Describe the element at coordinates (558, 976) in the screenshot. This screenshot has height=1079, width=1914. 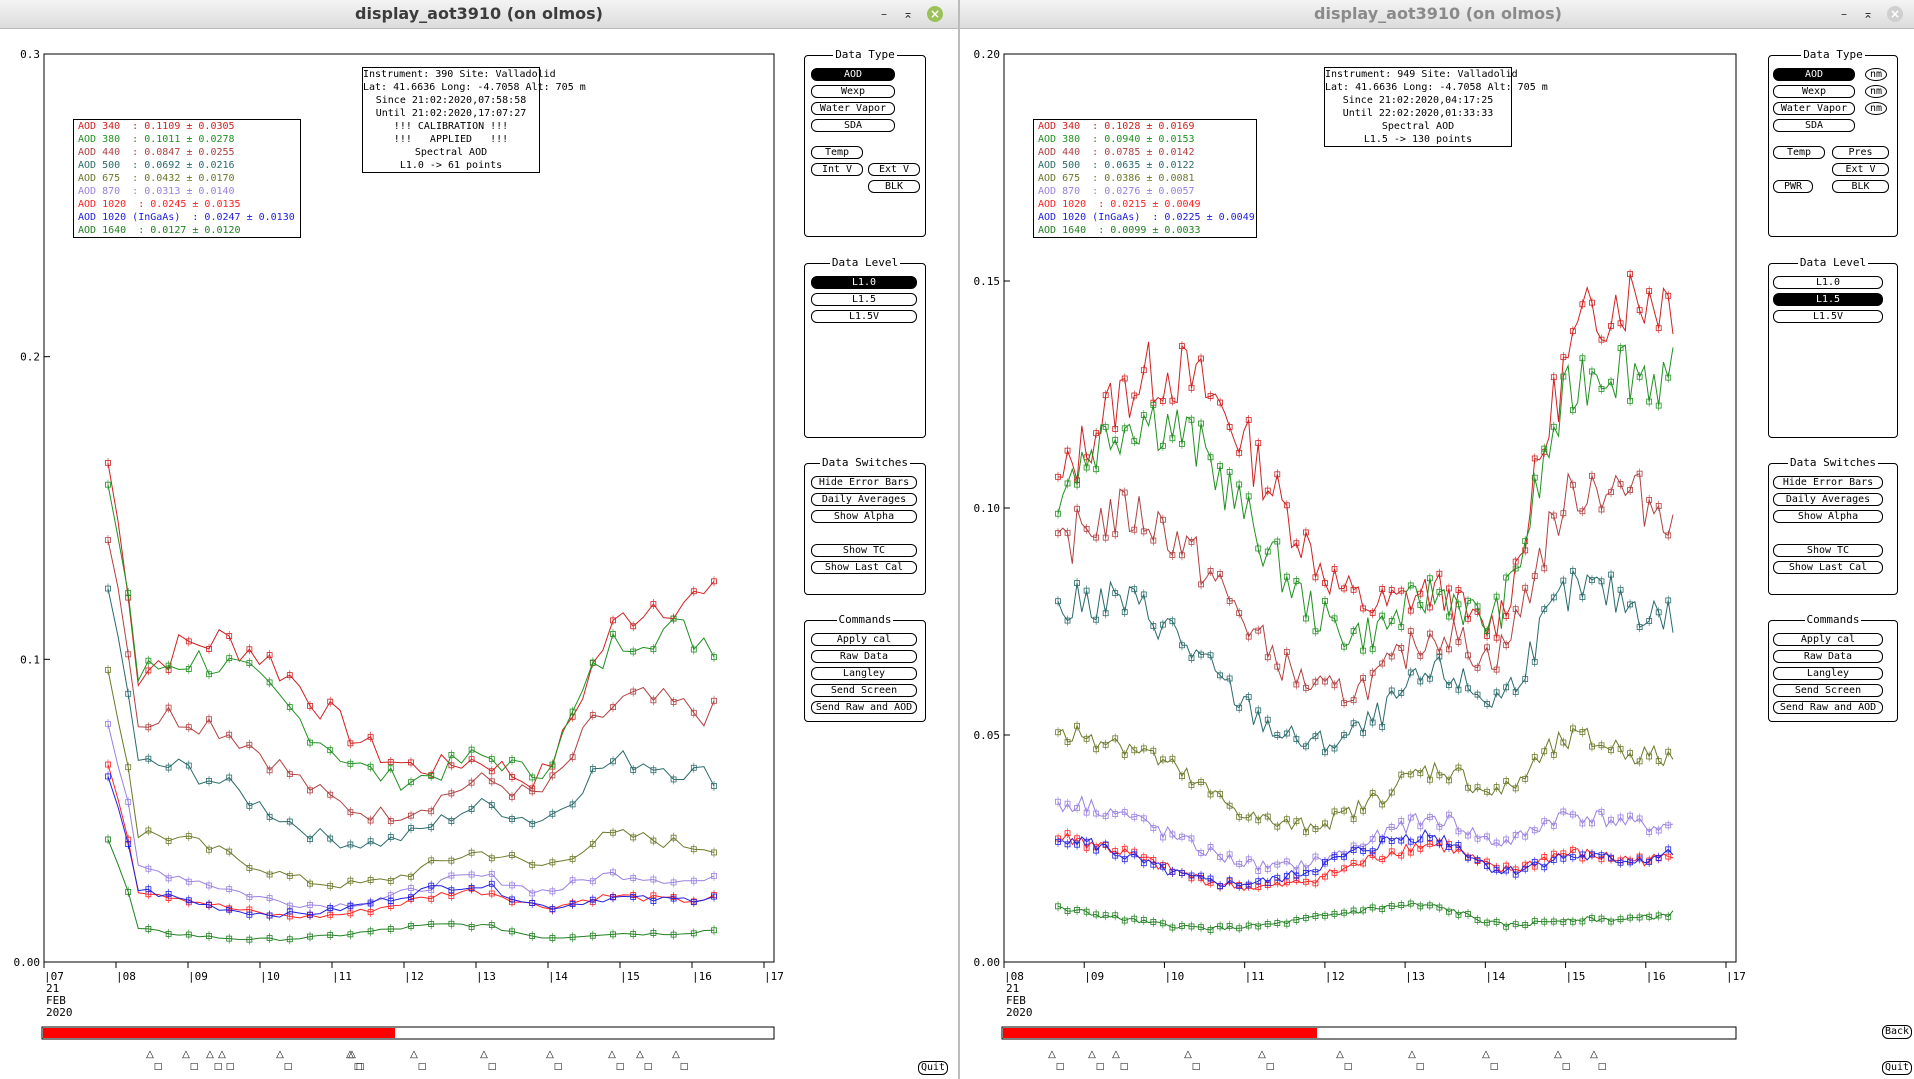
I see `x-tick-label: |14` at that location.